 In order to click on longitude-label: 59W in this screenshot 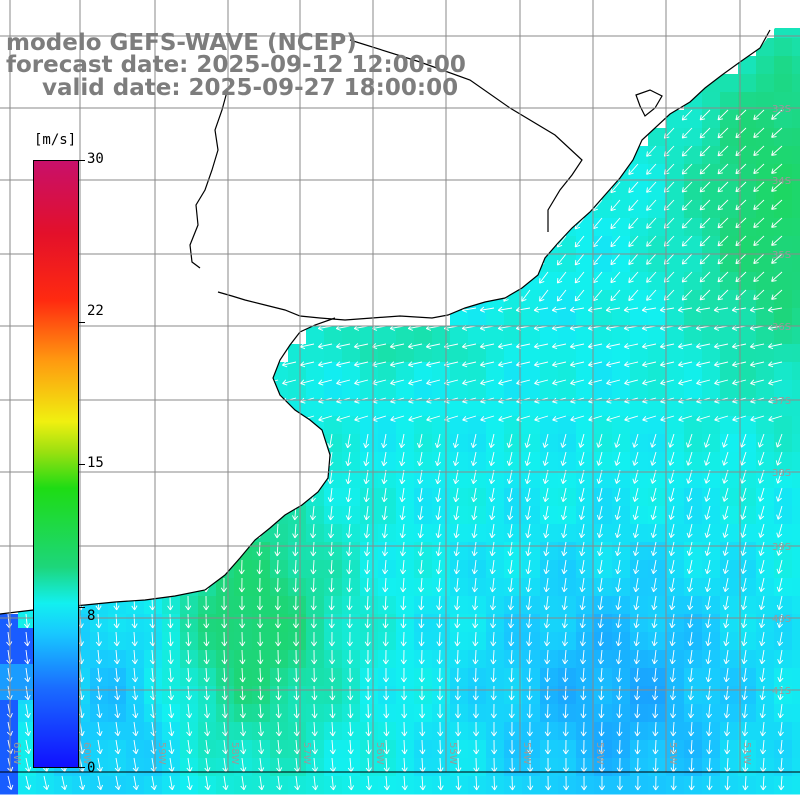, I will do `click(161, 753)`.